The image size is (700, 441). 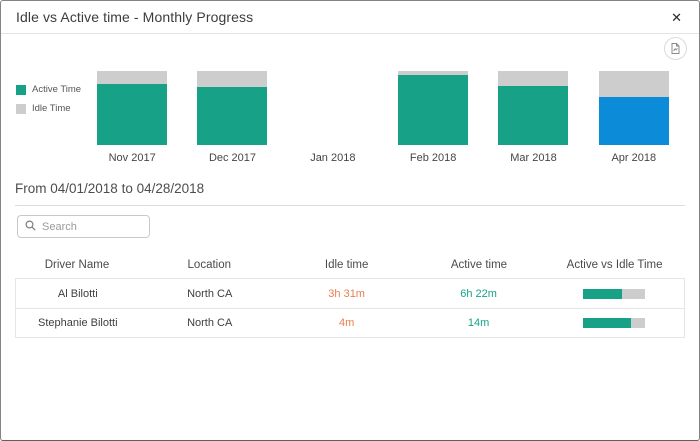 What do you see at coordinates (347, 323) in the screenshot?
I see `idle-time-cell: 4m` at bounding box center [347, 323].